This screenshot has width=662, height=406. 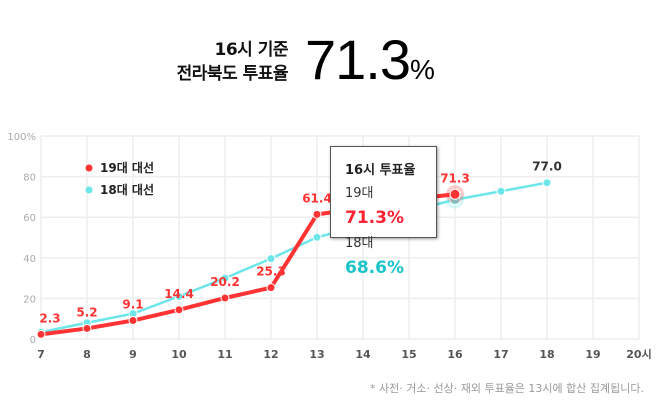 I want to click on y-tick-label: 20, so click(x=29, y=299).